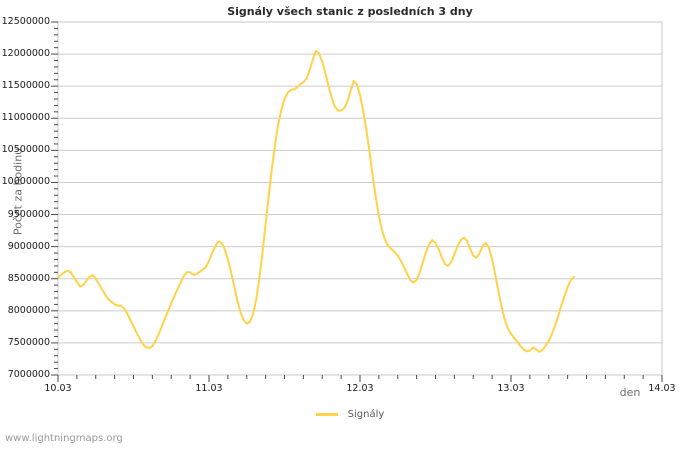 The height and width of the screenshot is (450, 700). What do you see at coordinates (28, 374) in the screenshot?
I see `y-tick-label: 7000000` at bounding box center [28, 374].